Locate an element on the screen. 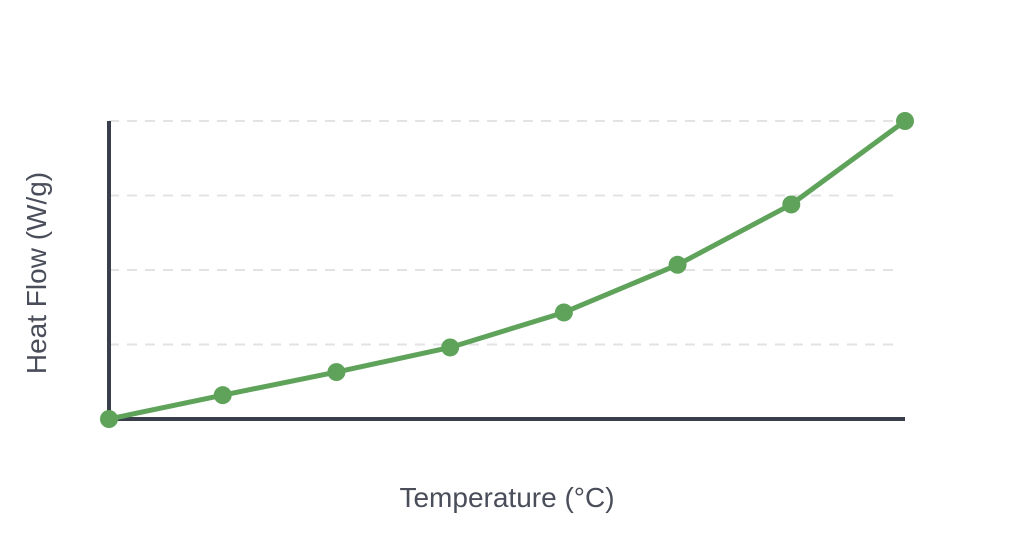  x-axis-label: Temperature (°C) is located at coordinates (506, 497).